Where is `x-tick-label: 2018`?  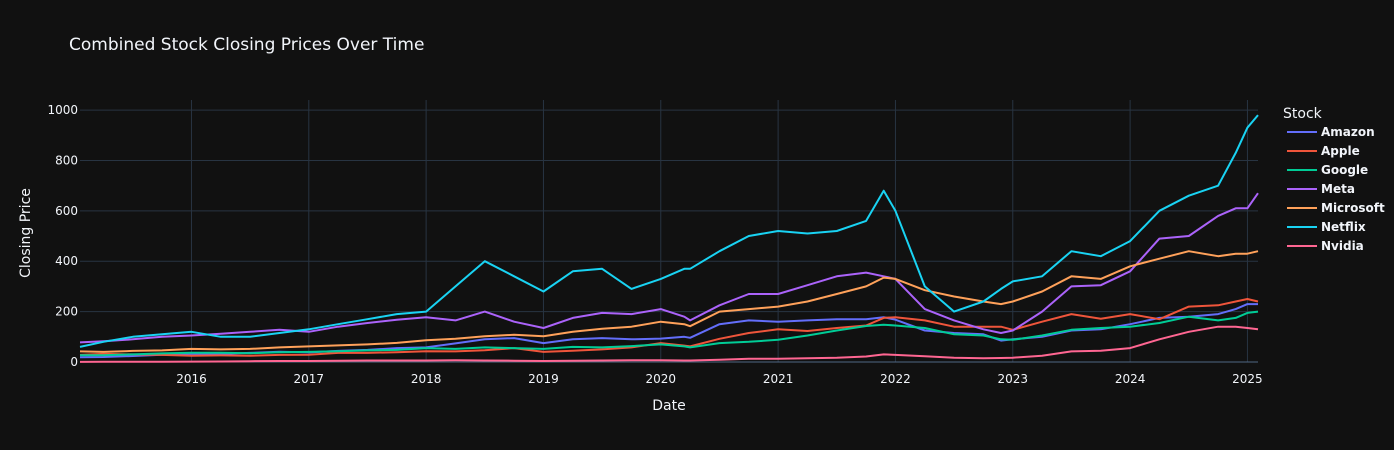 x-tick-label: 2018 is located at coordinates (426, 379).